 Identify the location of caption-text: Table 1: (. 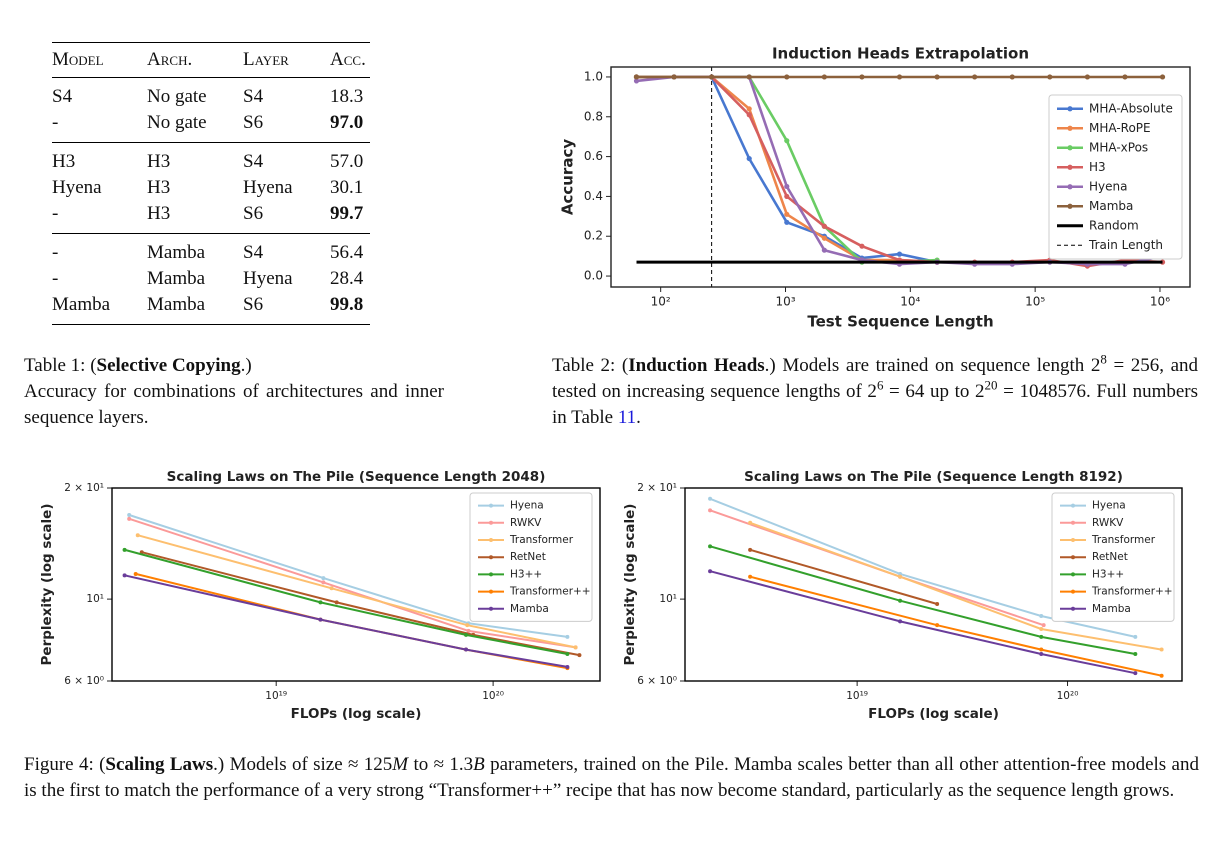
(60, 365).